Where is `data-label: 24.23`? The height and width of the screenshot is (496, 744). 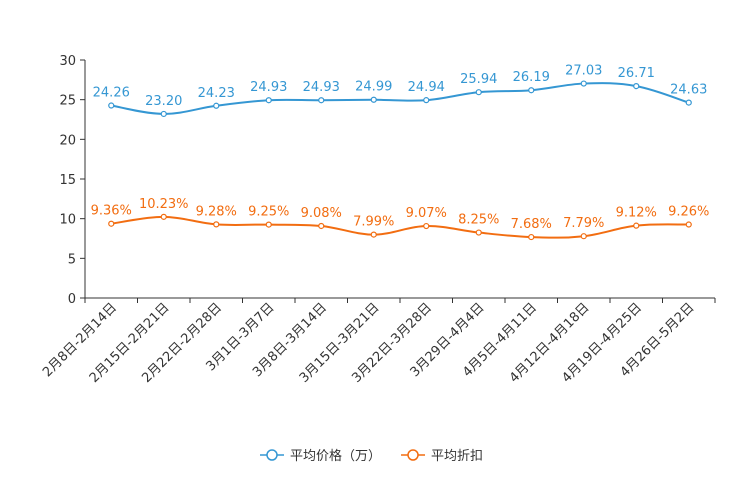
data-label: 24.23 is located at coordinates (216, 93).